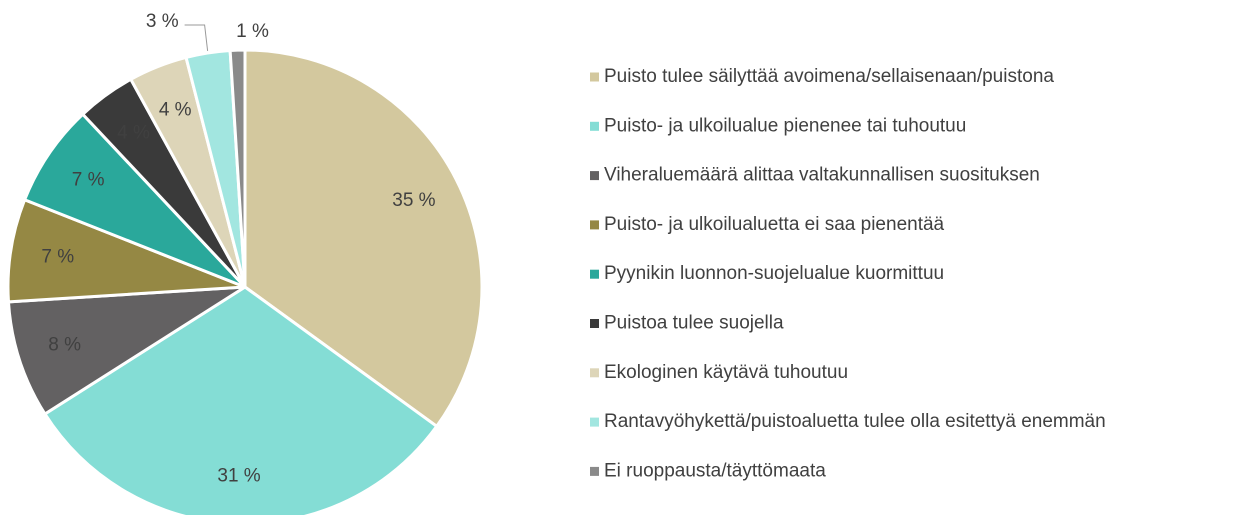 The image size is (1236, 515). Describe the element at coordinates (64, 345) in the screenshot. I see `data-label: 8 %` at that location.